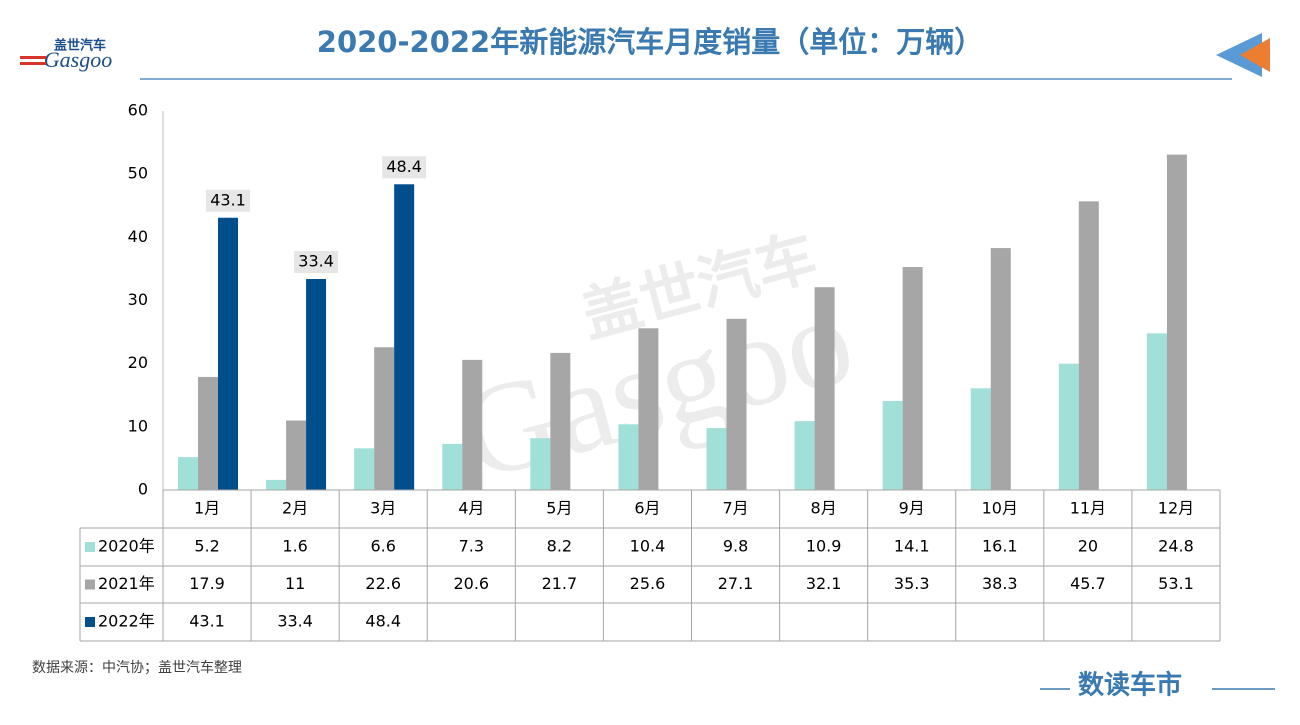 This screenshot has width=1300, height=725. I want to click on table-value: 43.1, so click(207, 621).